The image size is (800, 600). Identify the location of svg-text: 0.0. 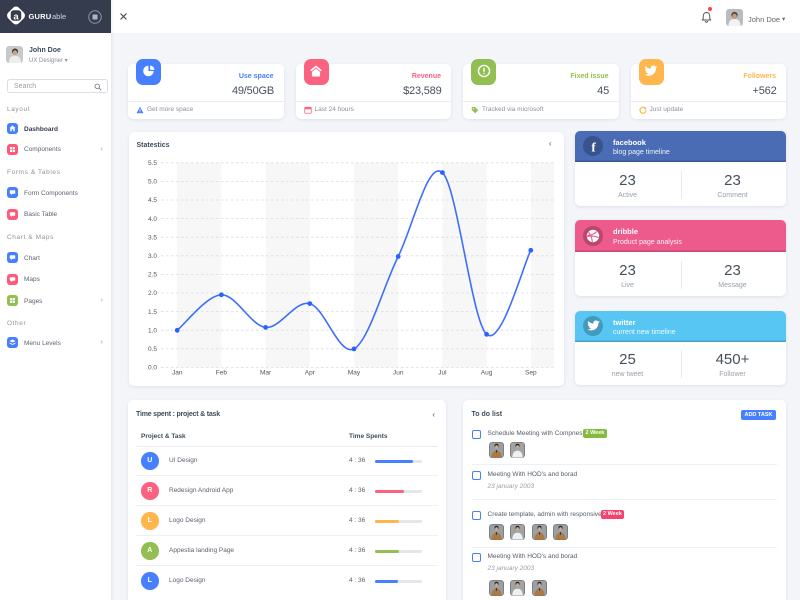
(151, 367).